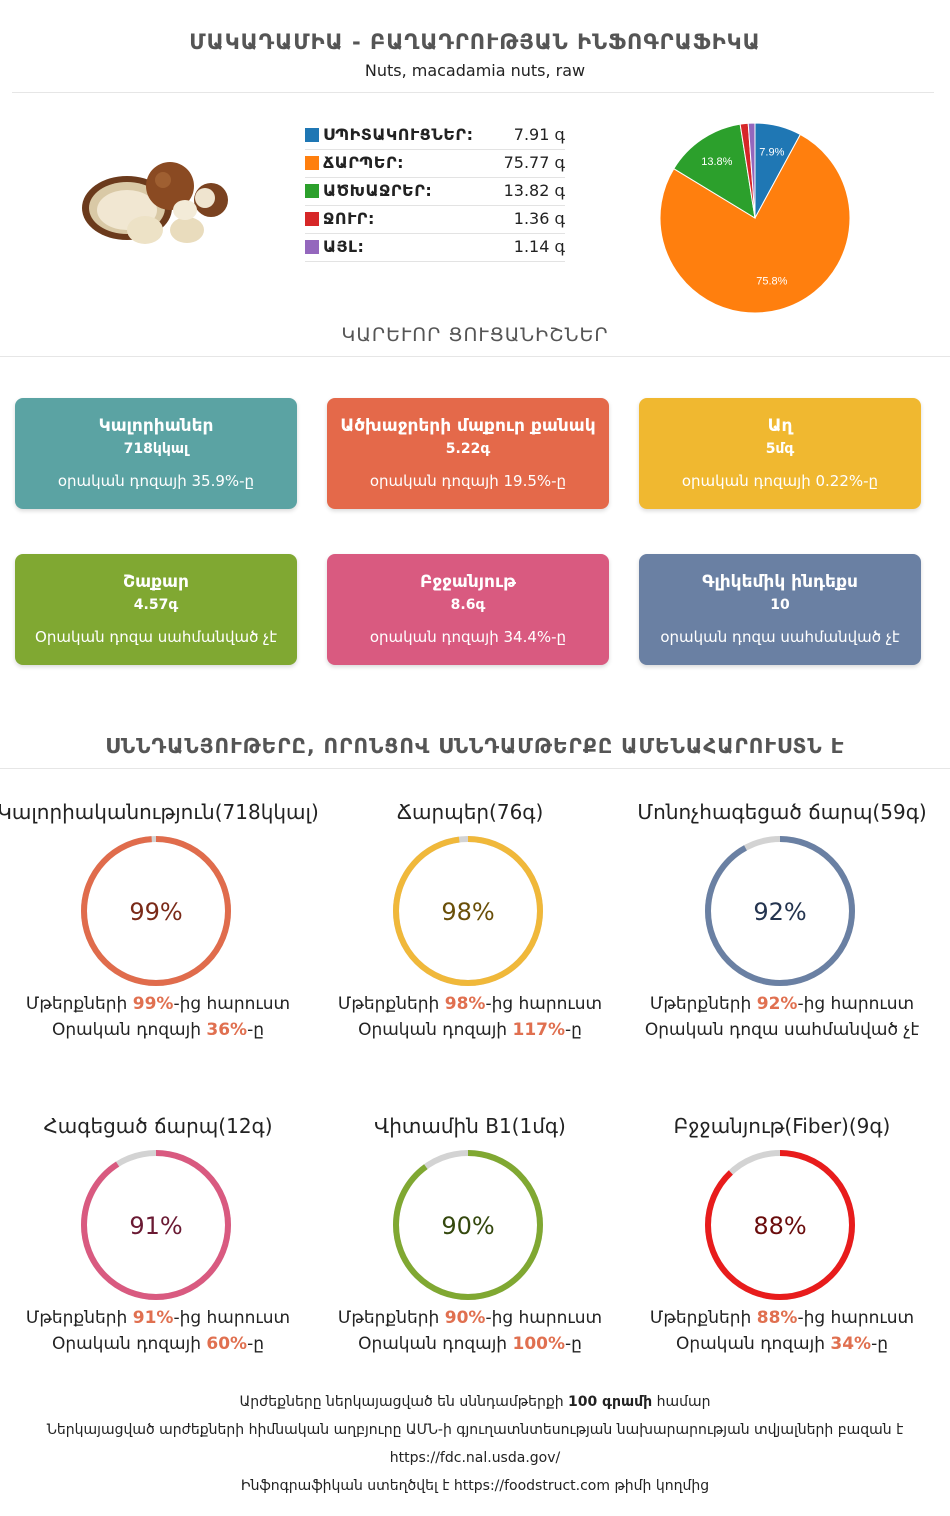  I want to click on card-title: Աղ, so click(780, 426).